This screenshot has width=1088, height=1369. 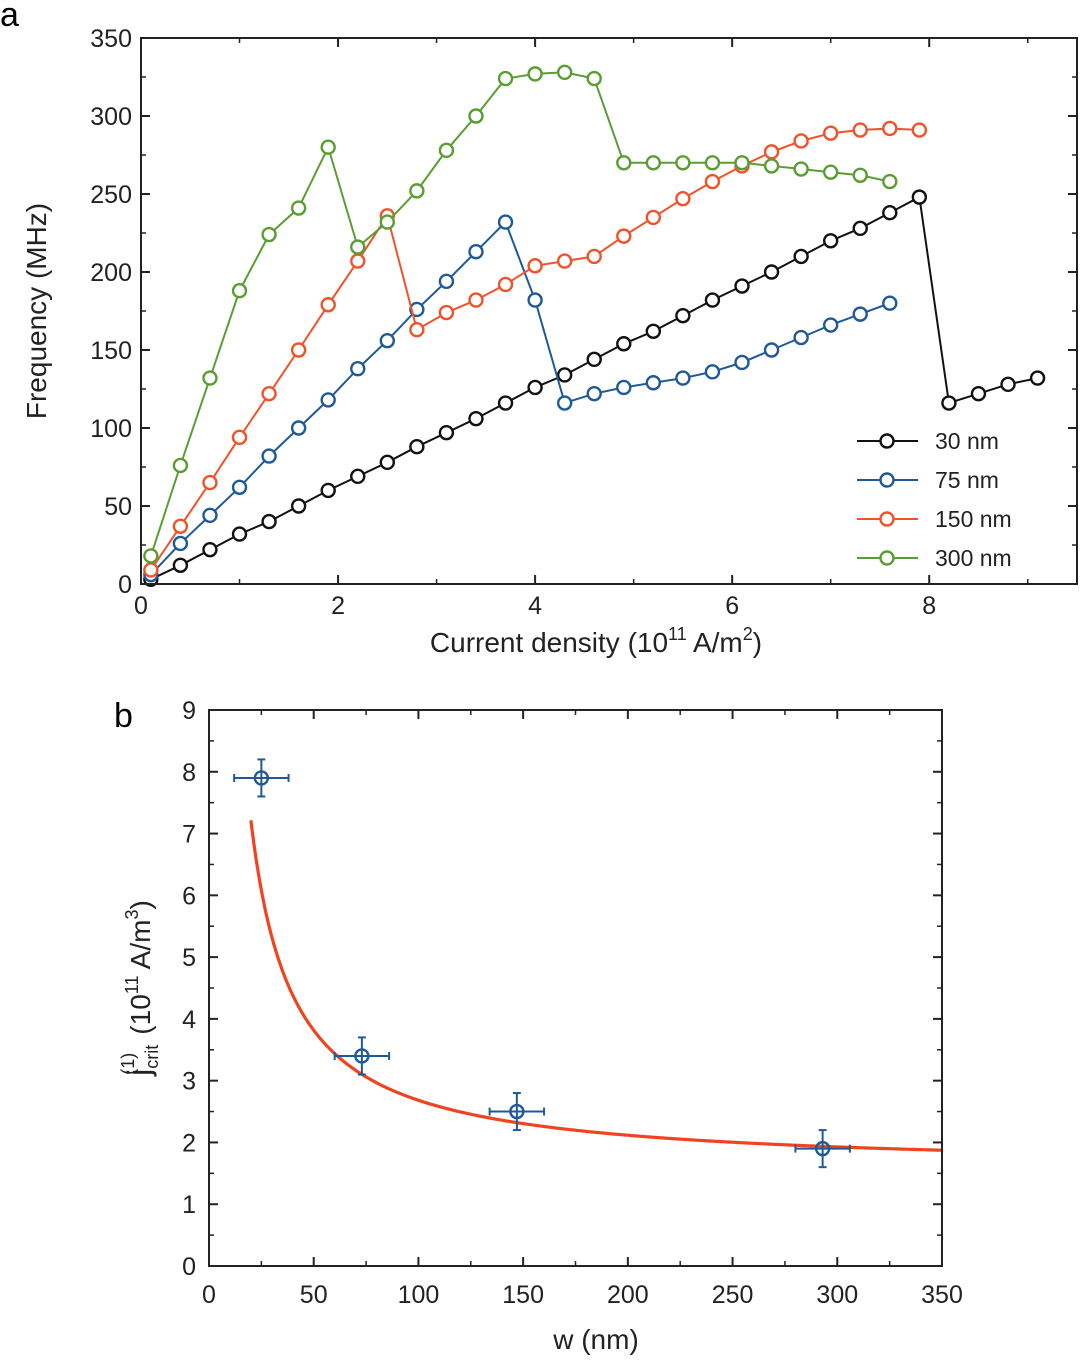 What do you see at coordinates (111, 429) in the screenshot?
I see `a-ytick-label: 100` at bounding box center [111, 429].